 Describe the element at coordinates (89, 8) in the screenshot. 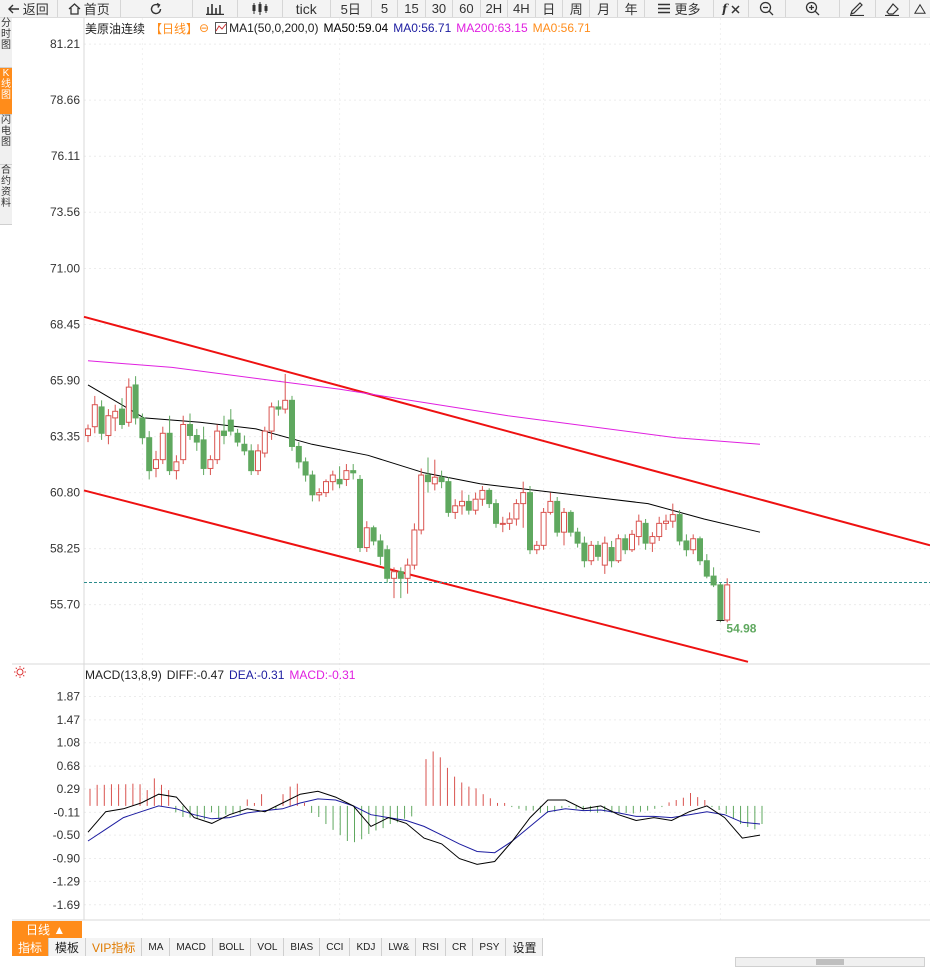

I see `home-button: 首页` at that location.